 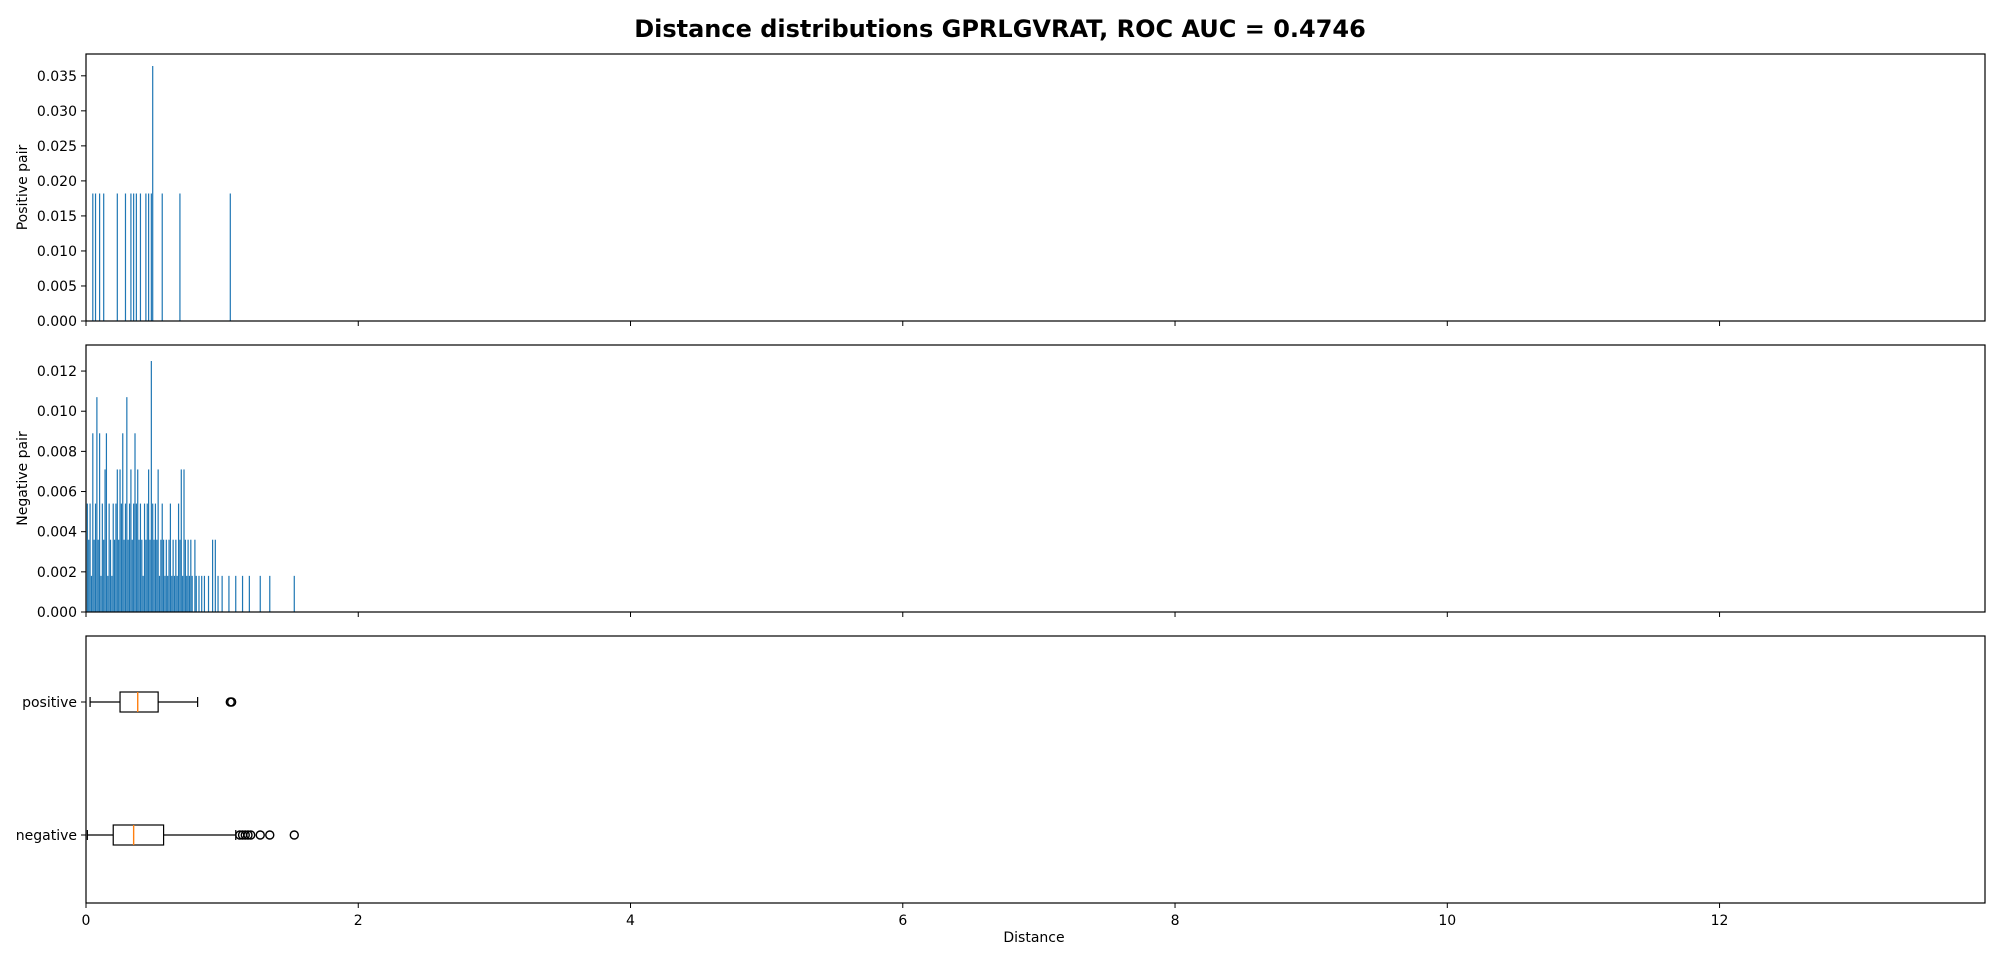 I want to click on x-tick-label: 0, so click(x=86, y=921).